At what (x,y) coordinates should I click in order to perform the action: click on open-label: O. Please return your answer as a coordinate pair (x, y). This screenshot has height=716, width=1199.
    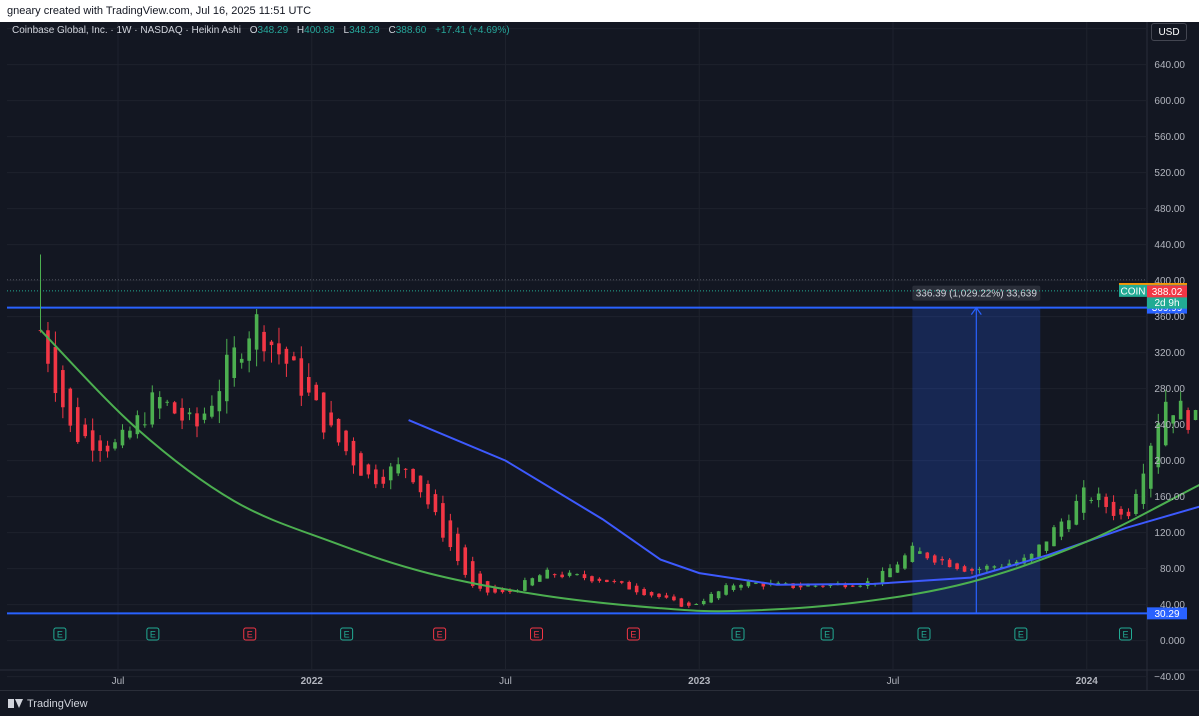
    Looking at the image, I should click on (253, 30).